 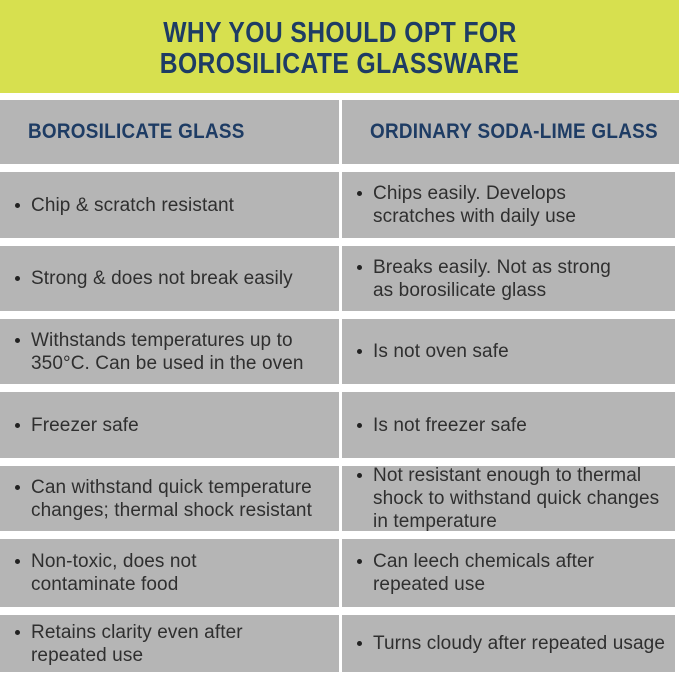 I want to click on cell-text: Turns cloudy after repeated usage, so click(x=519, y=643).